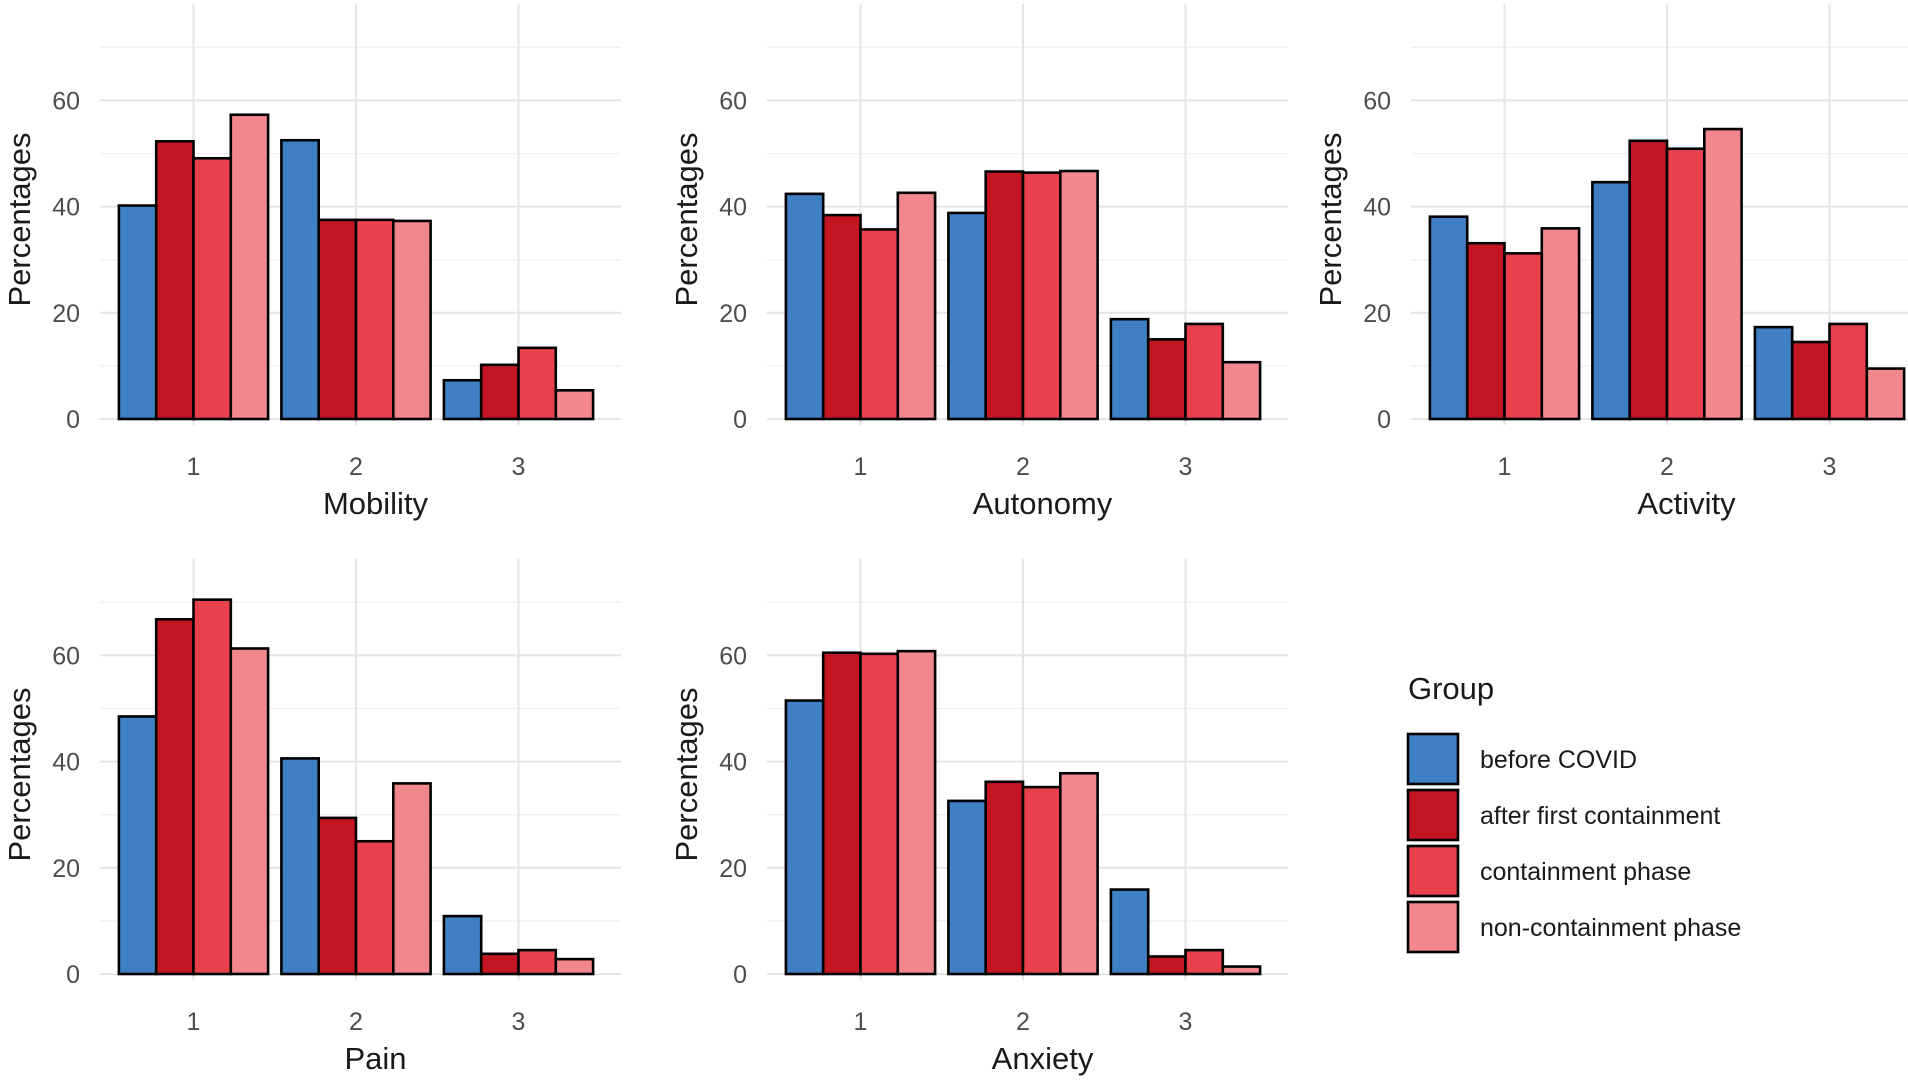 The height and width of the screenshot is (1082, 1908). Describe the element at coordinates (376, 503) in the screenshot. I see `x-axis-title: Mobility` at that location.